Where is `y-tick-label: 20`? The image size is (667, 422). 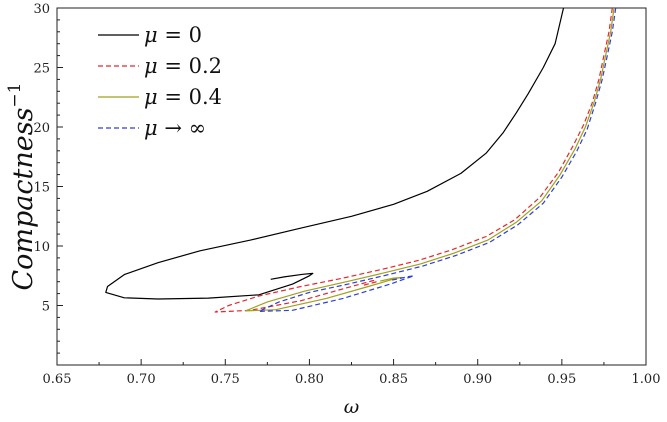
y-tick-label: 20 is located at coordinates (41, 128).